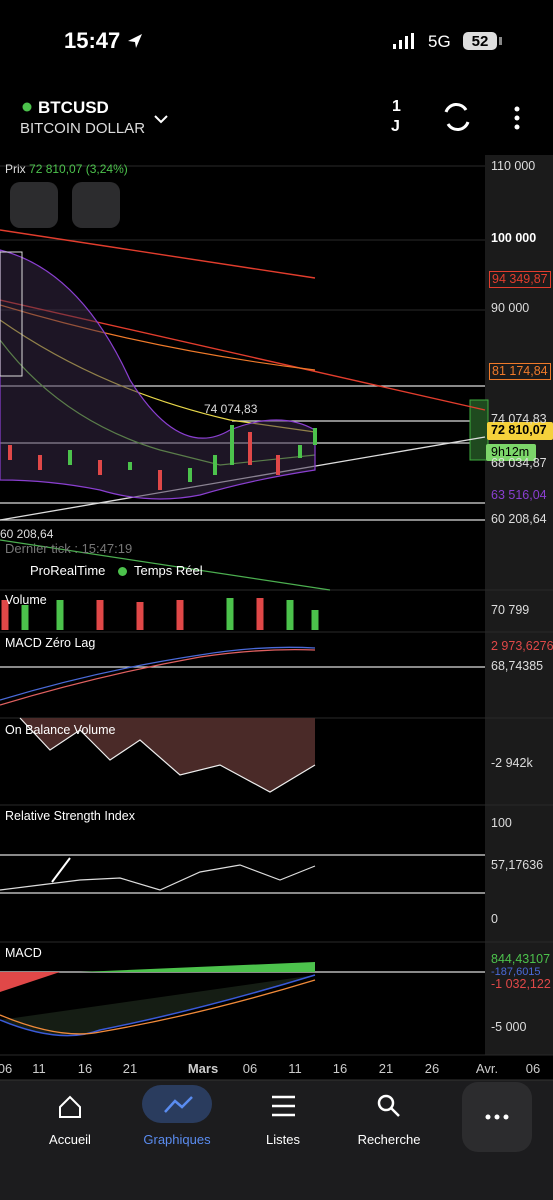  What do you see at coordinates (517, 865) in the screenshot?
I see `axis-label: 57,17636` at bounding box center [517, 865].